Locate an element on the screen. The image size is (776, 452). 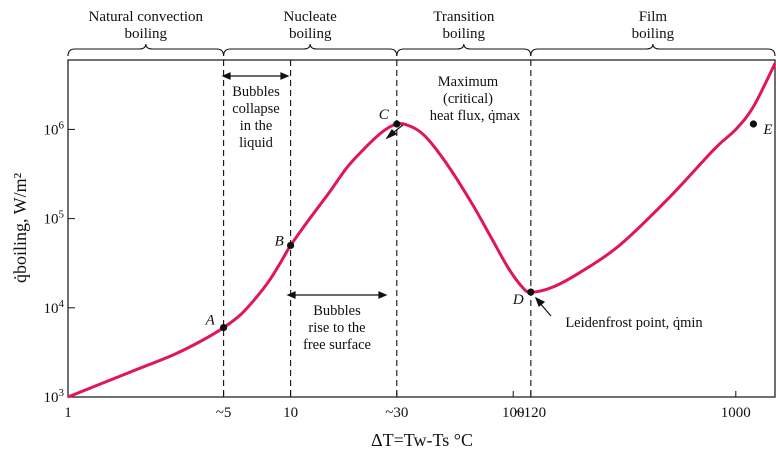
point-marker-d is located at coordinates (531, 292).